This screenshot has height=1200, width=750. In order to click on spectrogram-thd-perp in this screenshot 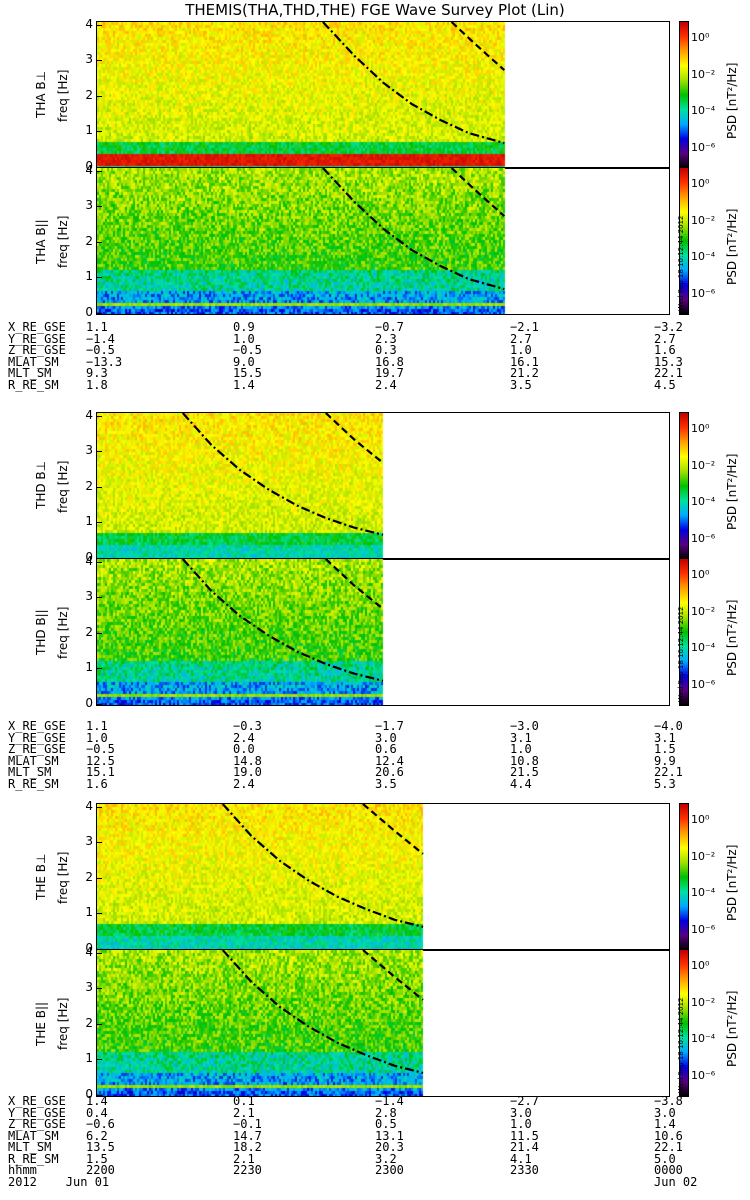, I will do `click(383, 486)`.